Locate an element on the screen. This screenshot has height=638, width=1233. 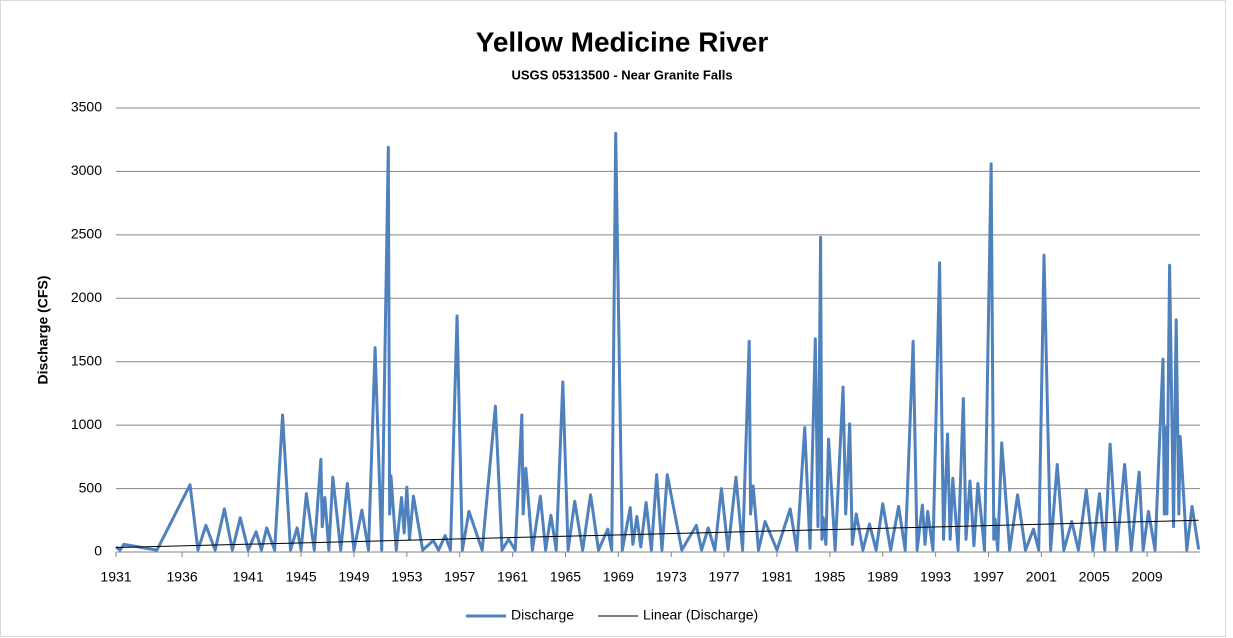
x-tick-label: 1969 is located at coordinates (618, 577).